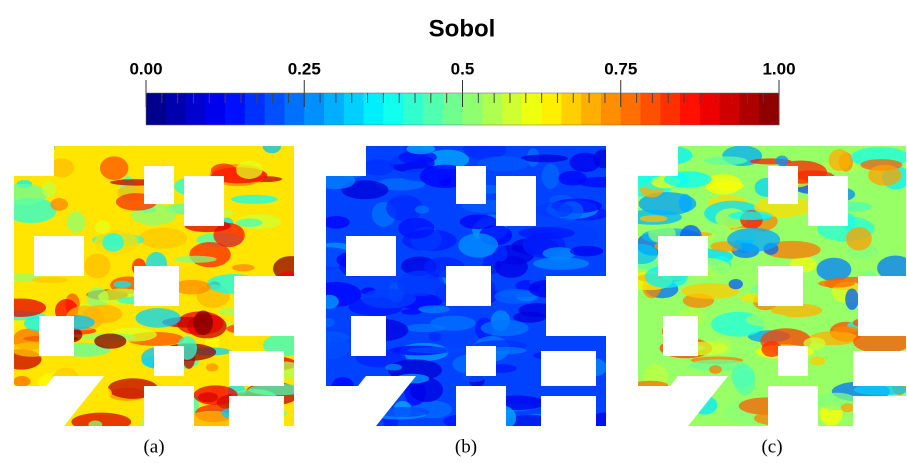 This screenshot has height=463, width=907. What do you see at coordinates (771, 446) in the screenshot?
I see `panel-label: (c)` at bounding box center [771, 446].